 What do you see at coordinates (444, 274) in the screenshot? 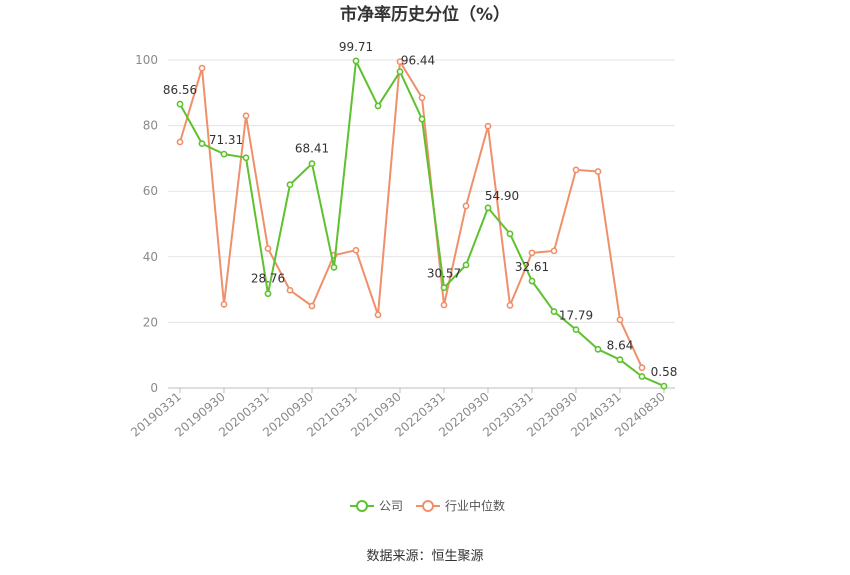
I see `data-label: 30.57` at bounding box center [444, 274].